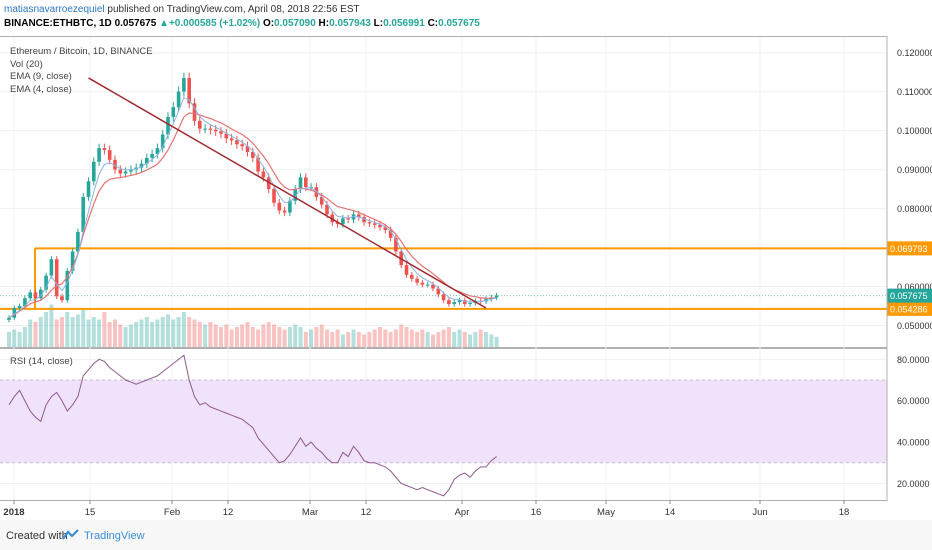  I want to click on ema9-legend: EMA (9, close), so click(41, 76).